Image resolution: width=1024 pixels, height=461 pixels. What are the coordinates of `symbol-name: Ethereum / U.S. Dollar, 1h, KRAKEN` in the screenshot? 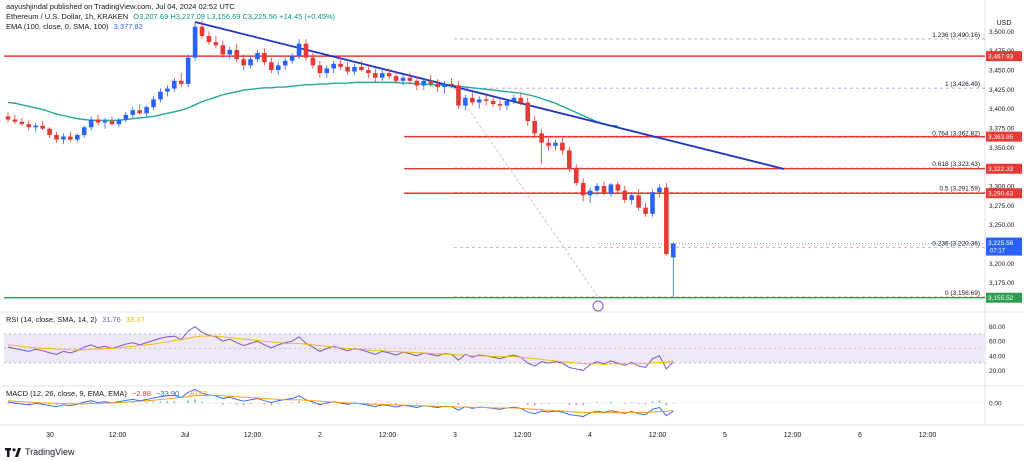 It's located at (67, 16).